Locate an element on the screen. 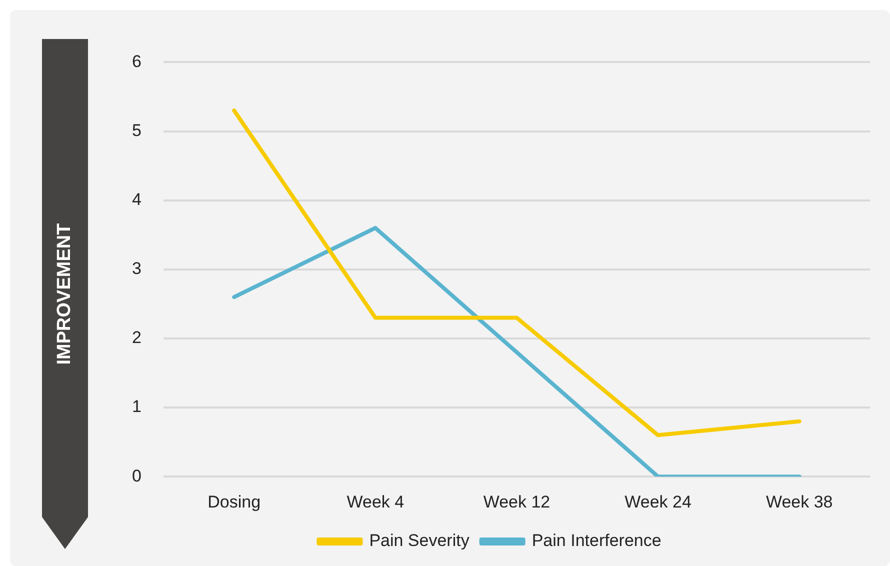 This screenshot has width=890, height=566. y-tick-label: 5 is located at coordinates (137, 130).